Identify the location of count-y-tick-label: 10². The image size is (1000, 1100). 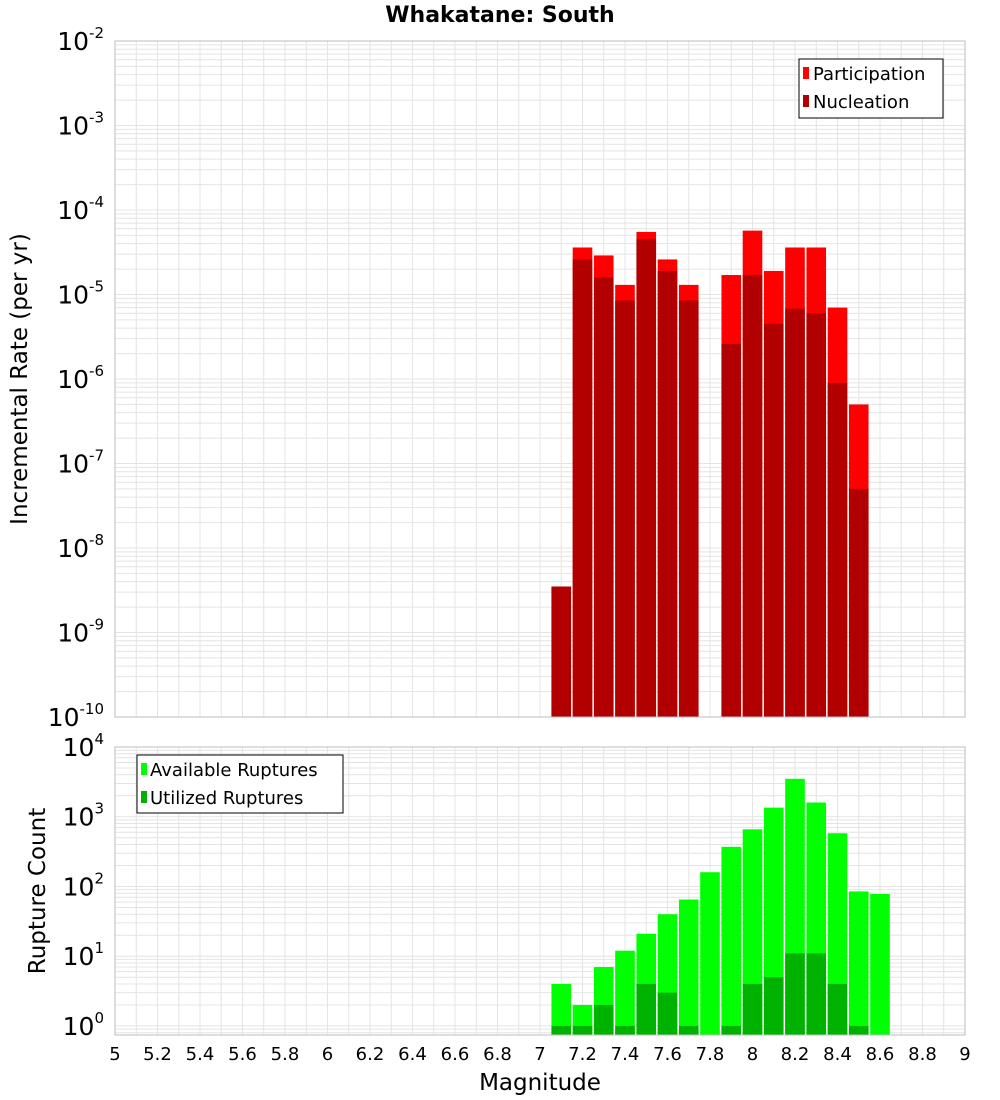
(83, 886).